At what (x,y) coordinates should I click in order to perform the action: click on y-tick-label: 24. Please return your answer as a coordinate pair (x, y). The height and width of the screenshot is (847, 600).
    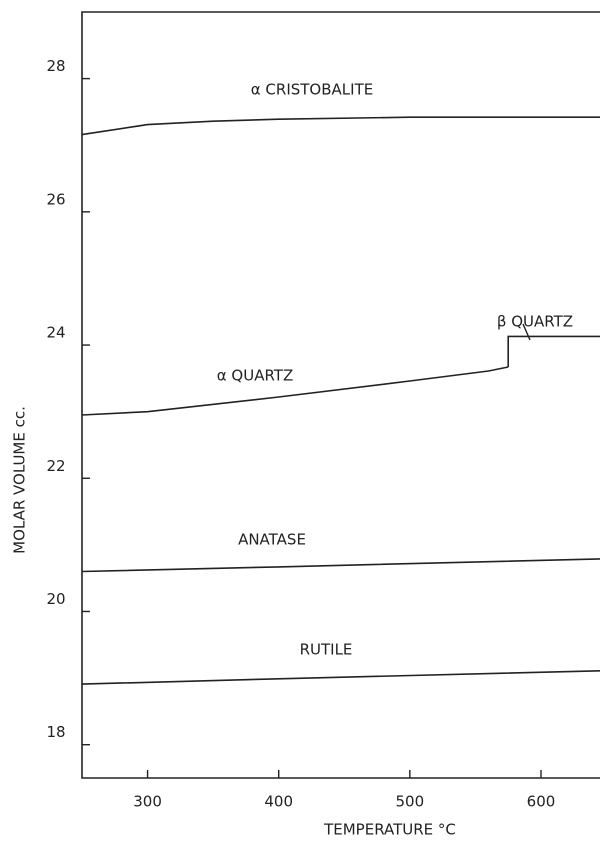
    Looking at the image, I should click on (55, 333).